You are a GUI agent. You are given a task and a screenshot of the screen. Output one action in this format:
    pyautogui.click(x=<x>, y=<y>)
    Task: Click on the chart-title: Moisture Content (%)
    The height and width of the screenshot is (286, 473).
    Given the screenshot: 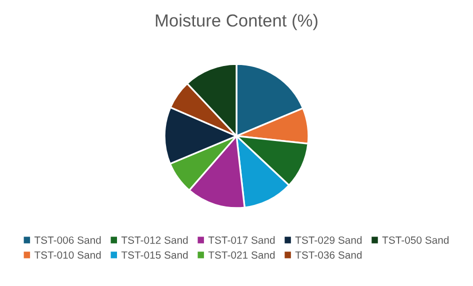 What is the action you would take?
    pyautogui.click(x=237, y=22)
    